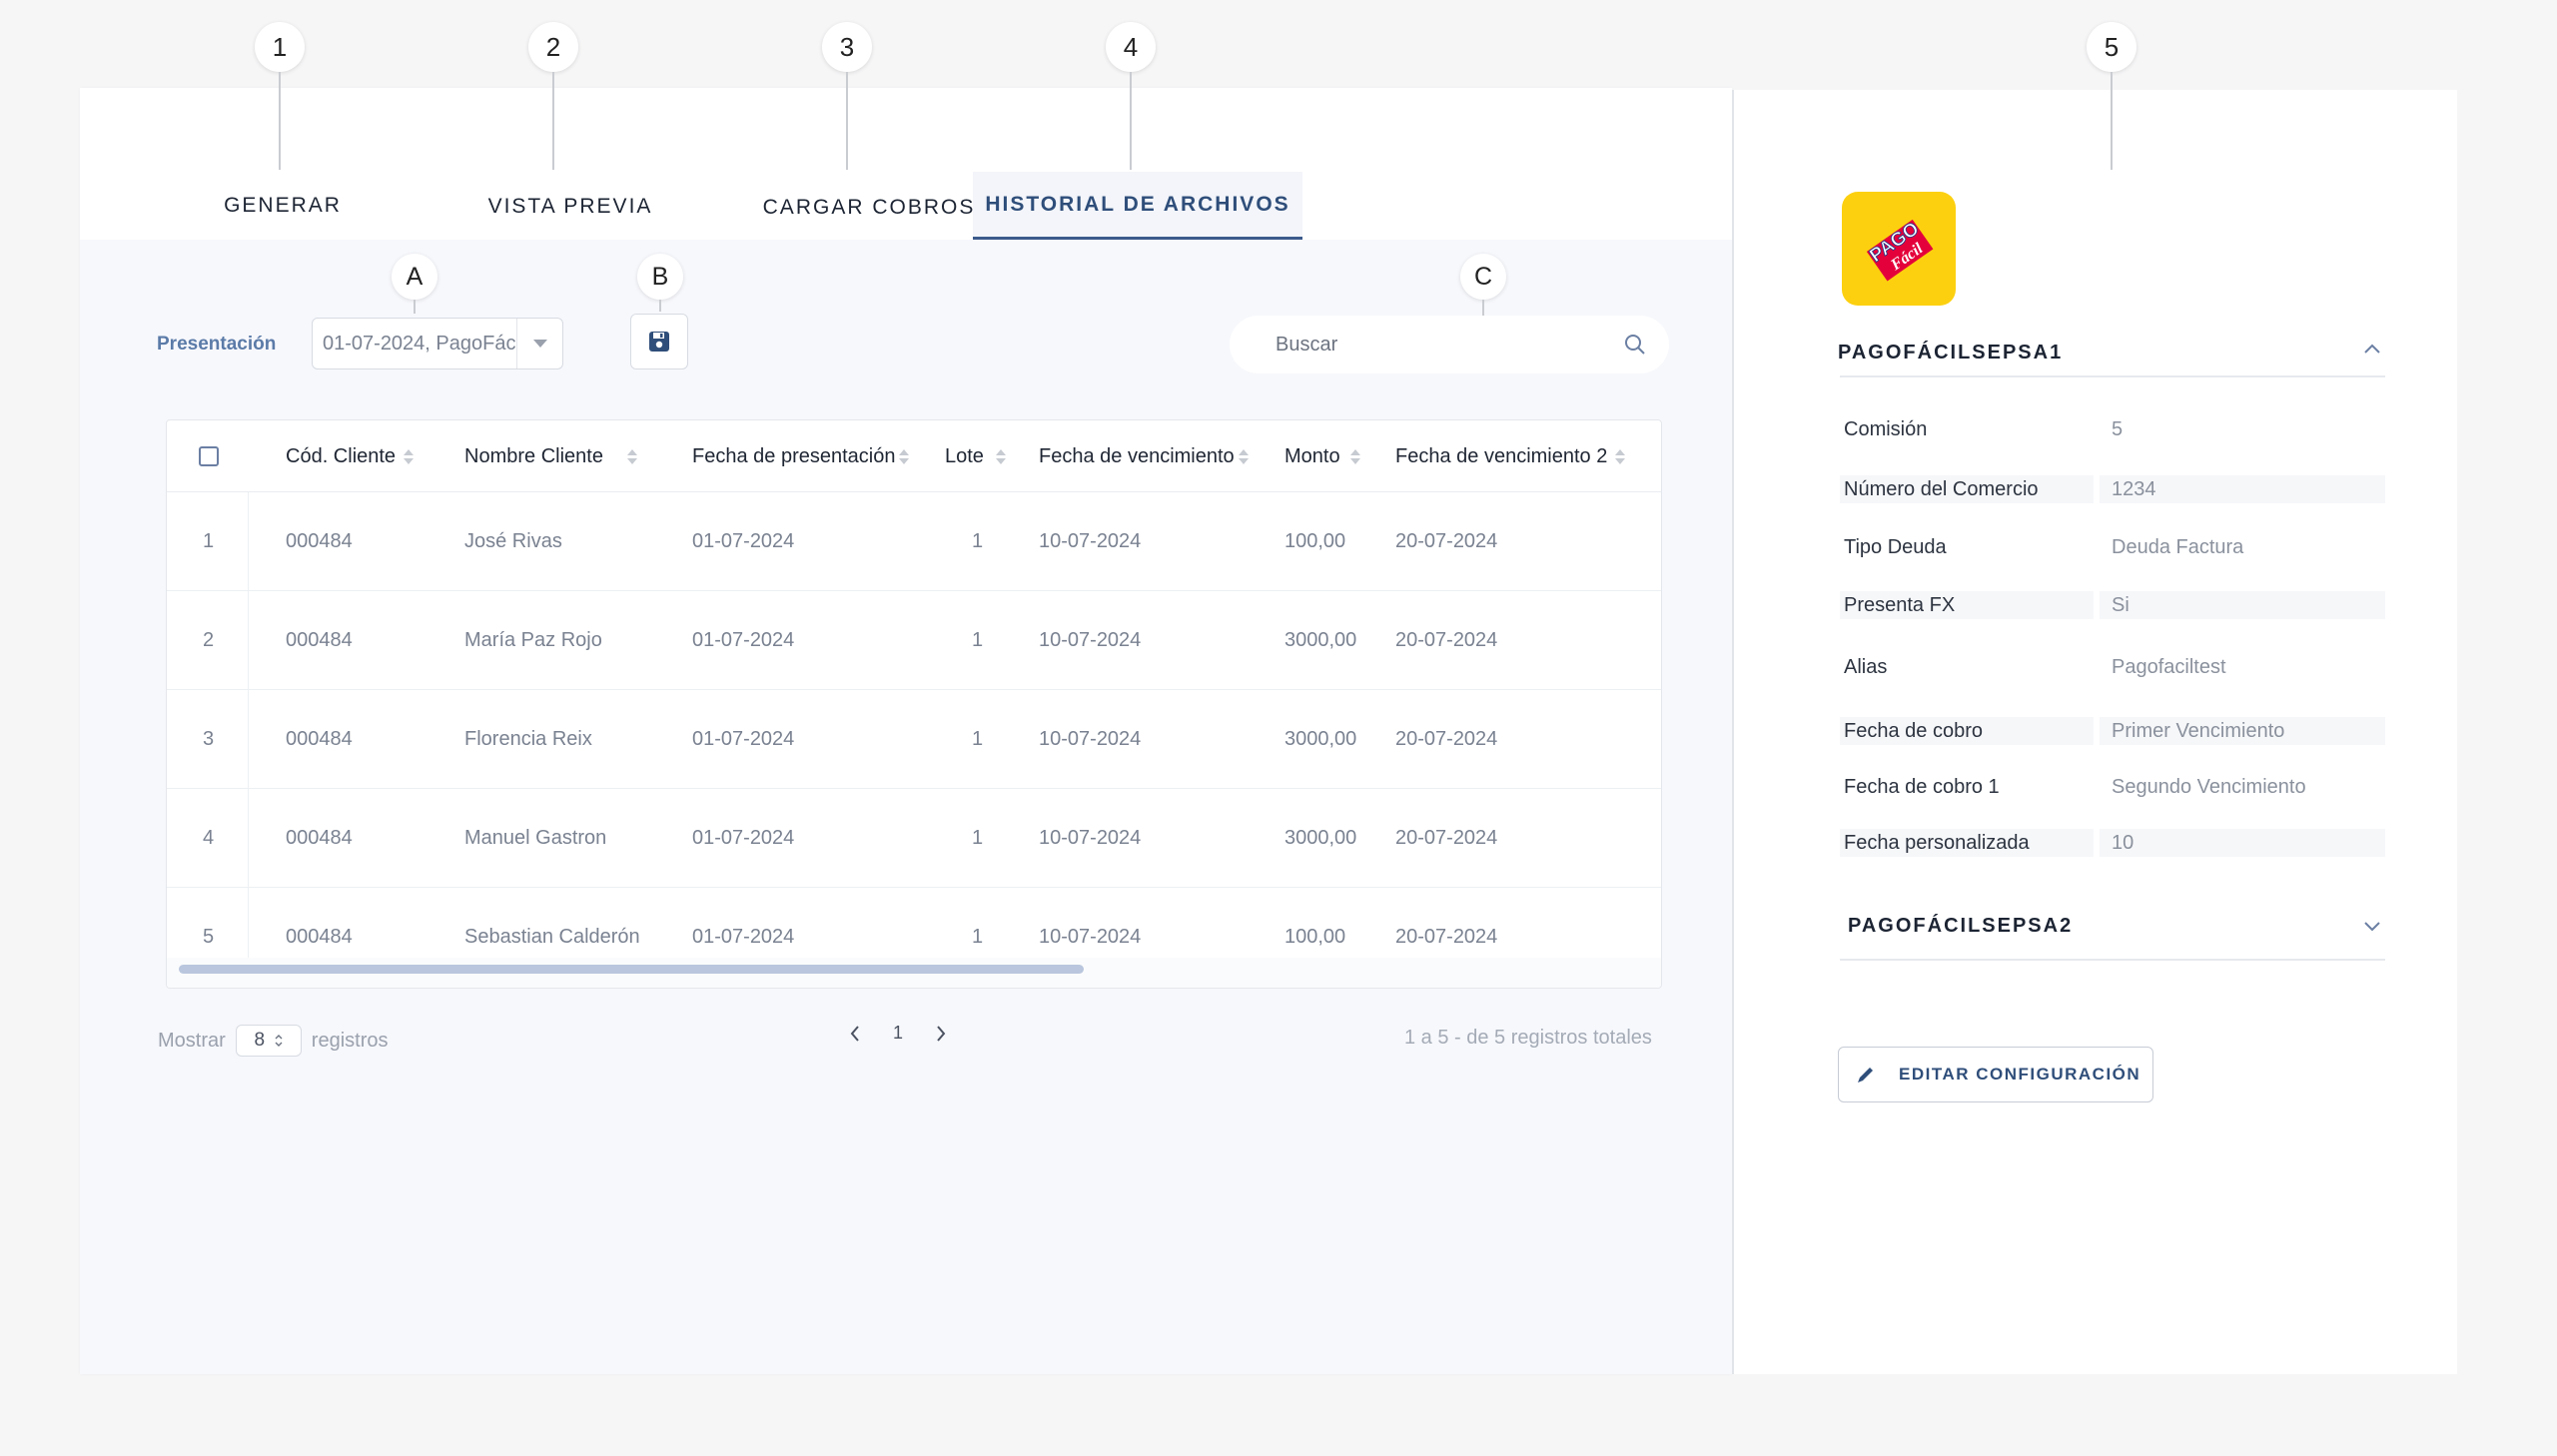  What do you see at coordinates (209, 640) in the screenshot?
I see `row-index: 2` at bounding box center [209, 640].